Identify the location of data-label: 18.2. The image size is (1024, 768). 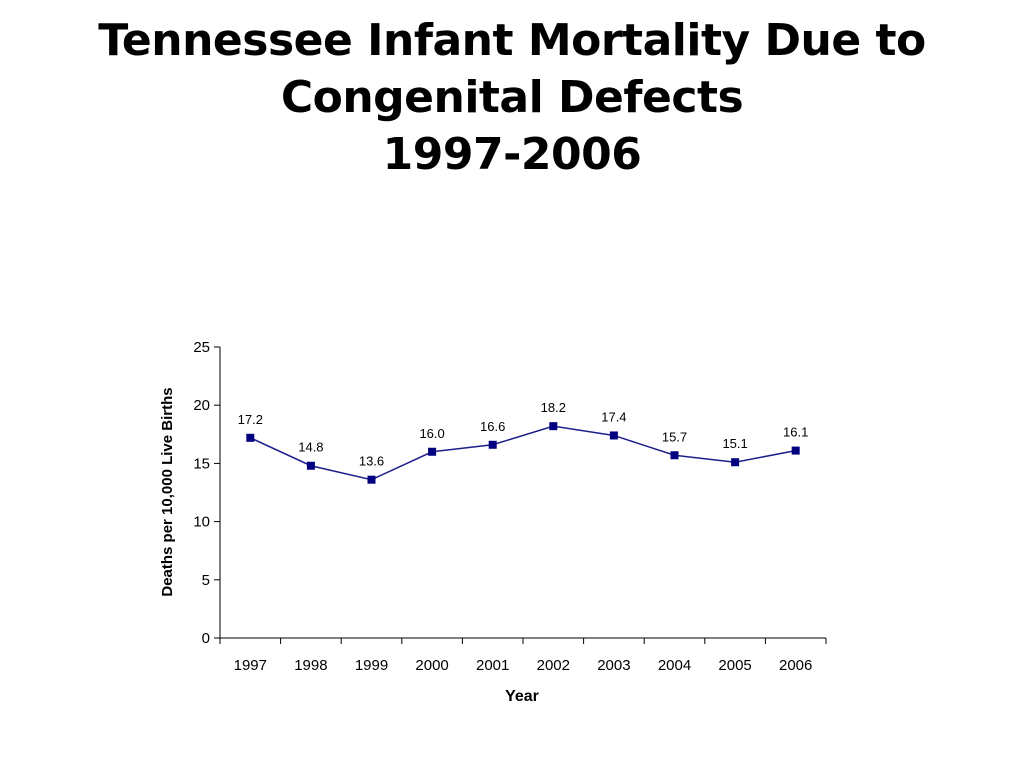
(553, 407).